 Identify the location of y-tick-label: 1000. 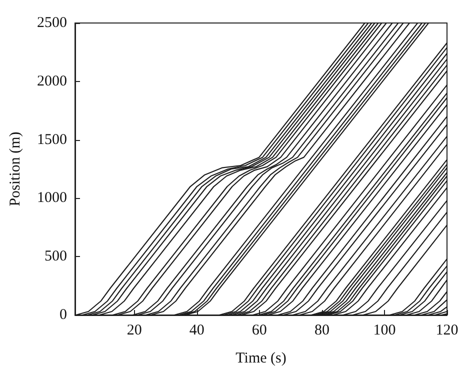
(52, 198).